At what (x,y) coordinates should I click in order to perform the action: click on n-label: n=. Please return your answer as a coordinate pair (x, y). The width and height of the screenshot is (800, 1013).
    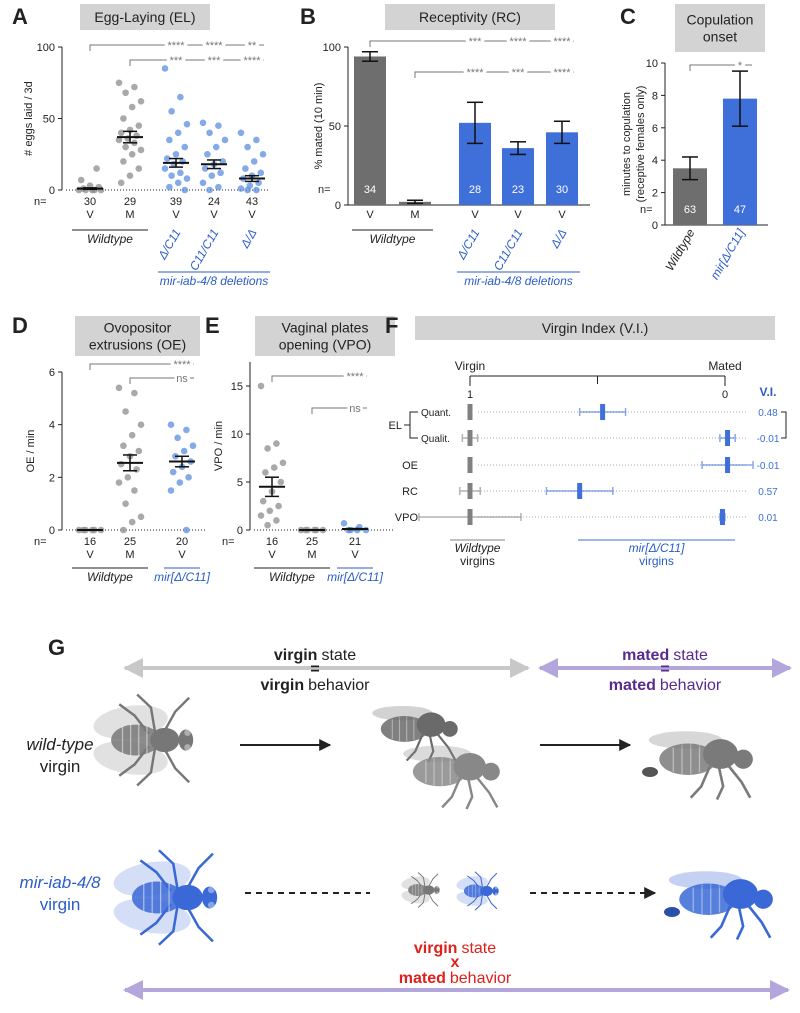
    Looking at the image, I should click on (228, 542).